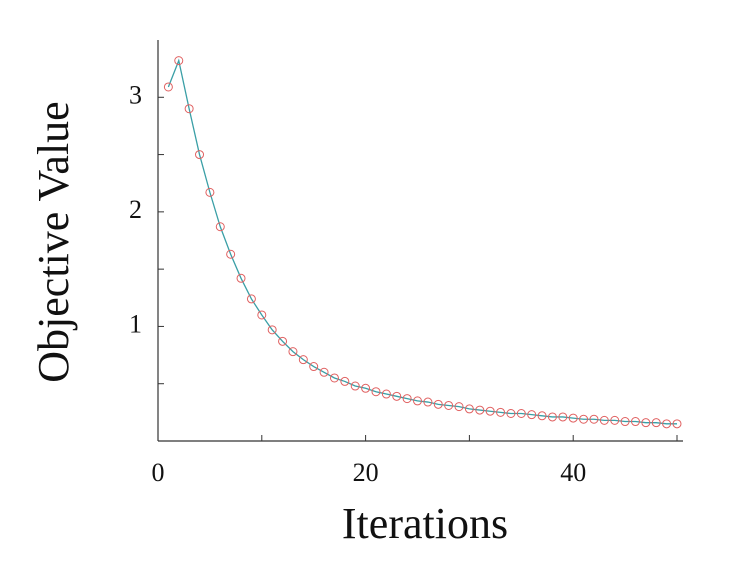  I want to click on y-tick-label: 1, so click(135, 323).